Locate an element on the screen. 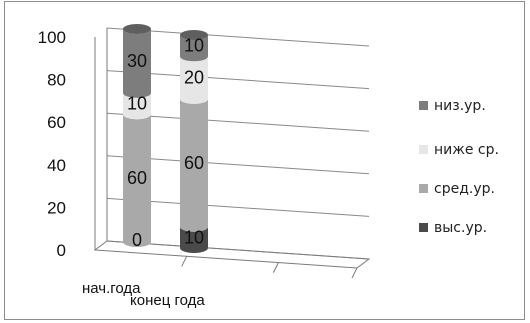 The image size is (530, 323). legend: низ.ур. ниже ср. сред.ур. выс.ур. is located at coordinates (459, 167).